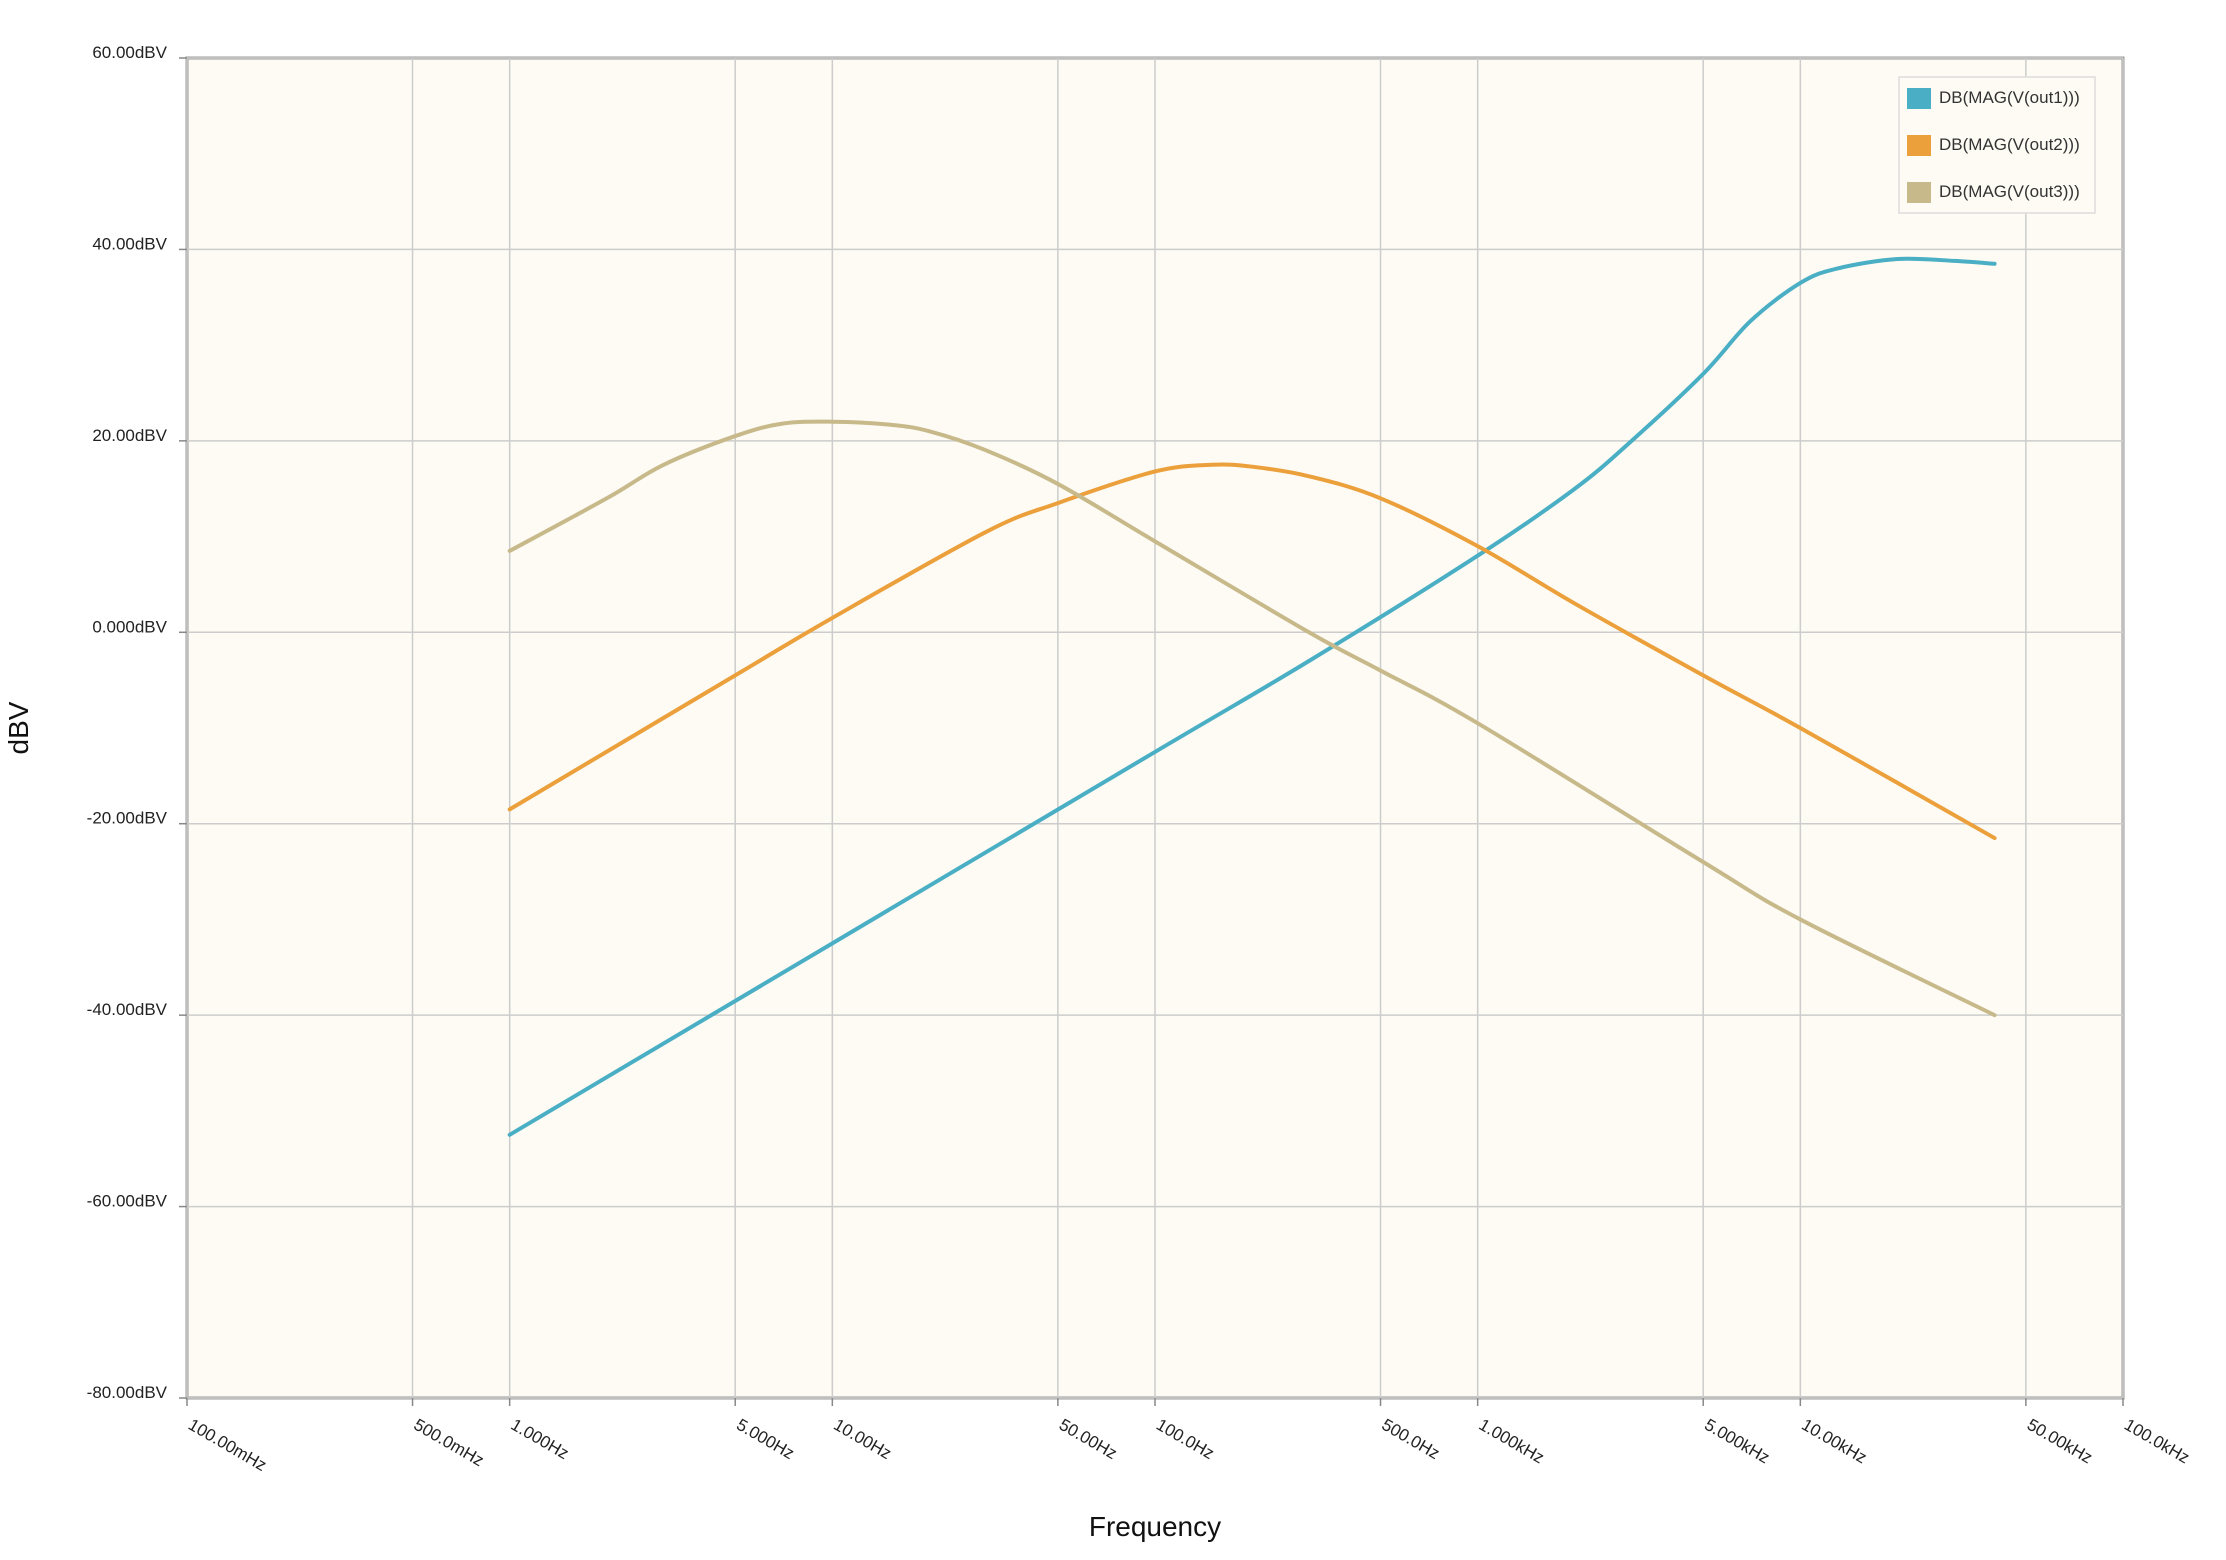  What do you see at coordinates (18, 727) in the screenshot?
I see `y-axis-title: dBV` at bounding box center [18, 727].